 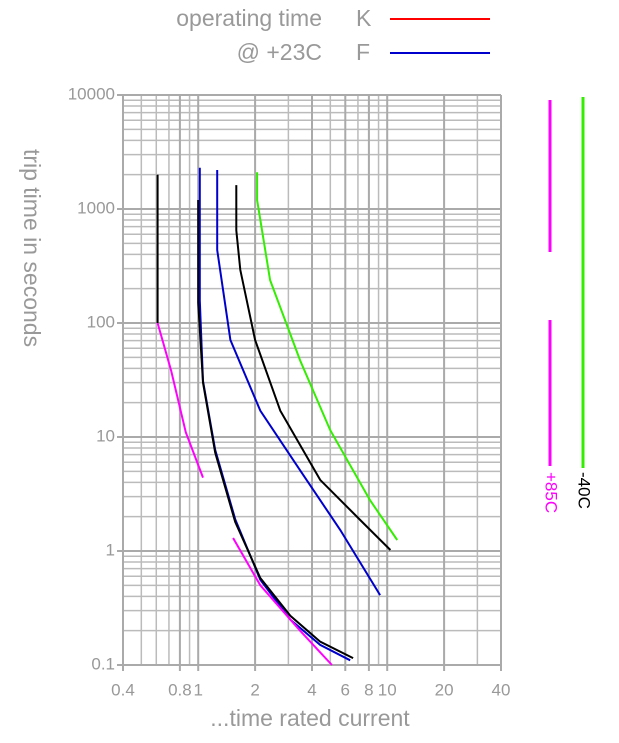 I want to click on legend-title: @ +23C, so click(x=279, y=52).